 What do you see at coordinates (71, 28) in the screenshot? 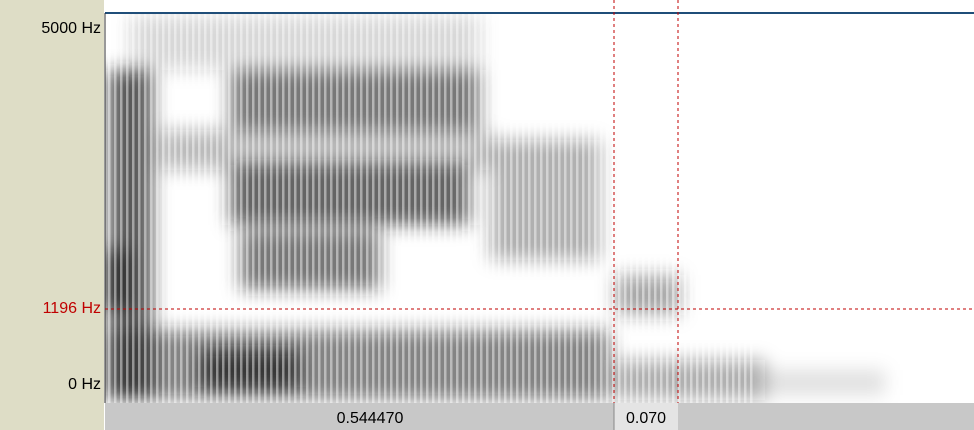
I see `frequency-top-label: 5000 Hz` at bounding box center [71, 28].